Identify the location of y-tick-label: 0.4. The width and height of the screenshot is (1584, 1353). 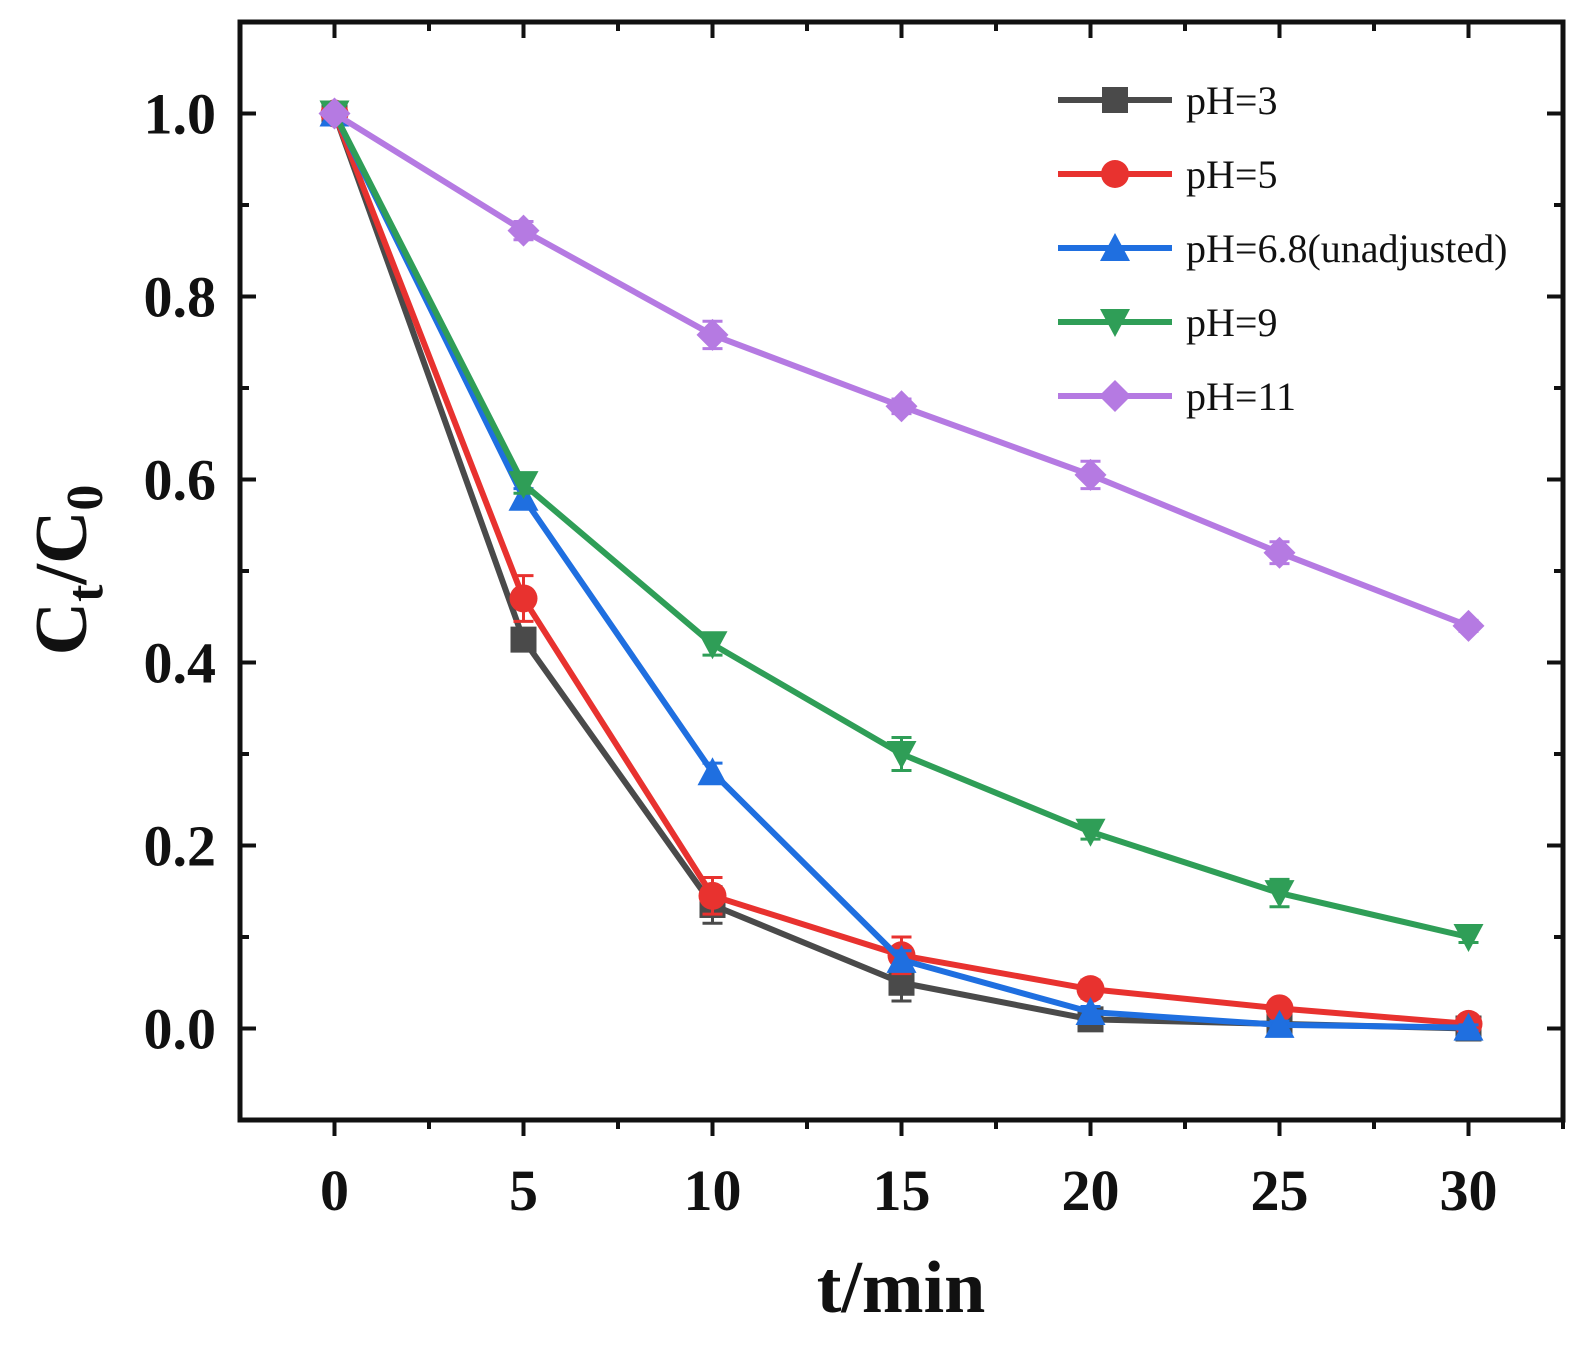
(180, 663).